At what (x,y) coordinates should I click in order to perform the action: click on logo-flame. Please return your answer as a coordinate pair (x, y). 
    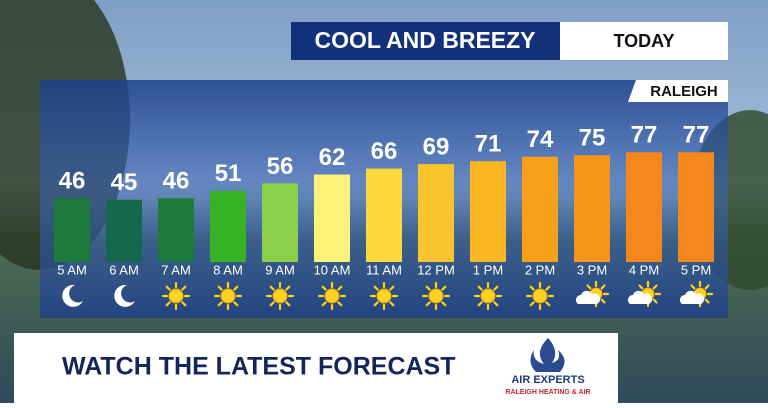
    Looking at the image, I should click on (547, 355).